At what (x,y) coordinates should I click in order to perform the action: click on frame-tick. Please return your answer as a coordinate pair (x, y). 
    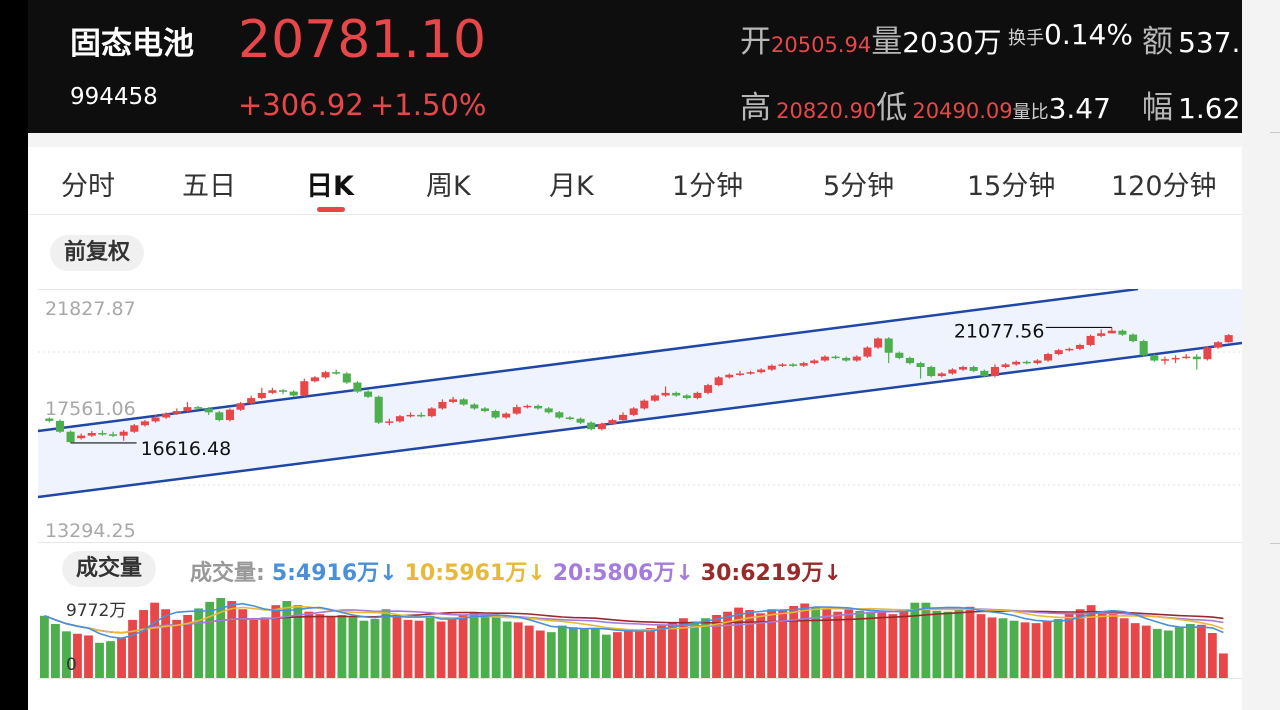
    Looking at the image, I should click on (1275, 132).